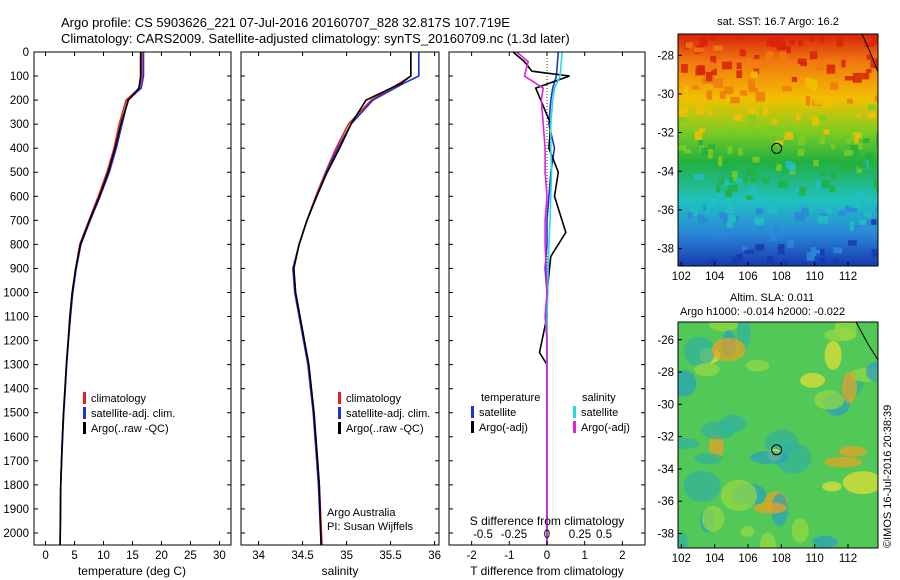 Image resolution: width=900 pixels, height=580 pixels. What do you see at coordinates (16, 342) in the screenshot?
I see `depth-tick-label: 1200` at bounding box center [16, 342].